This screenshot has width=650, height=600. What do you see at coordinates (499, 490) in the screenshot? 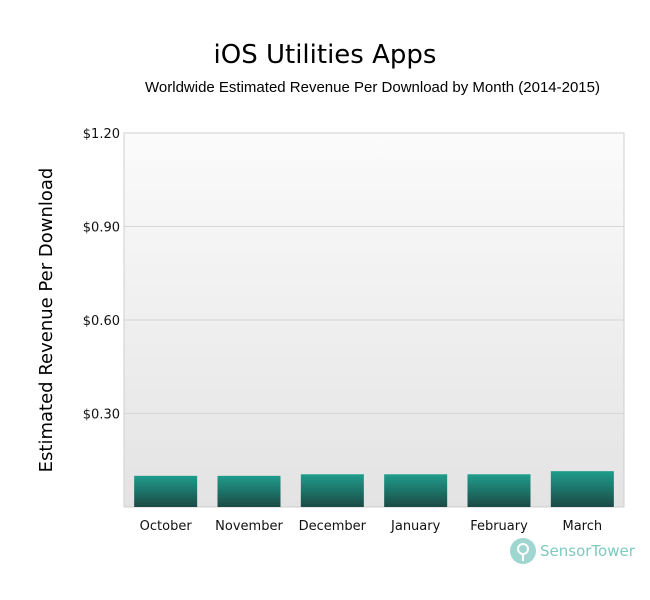
I see `bar-february` at bounding box center [499, 490].